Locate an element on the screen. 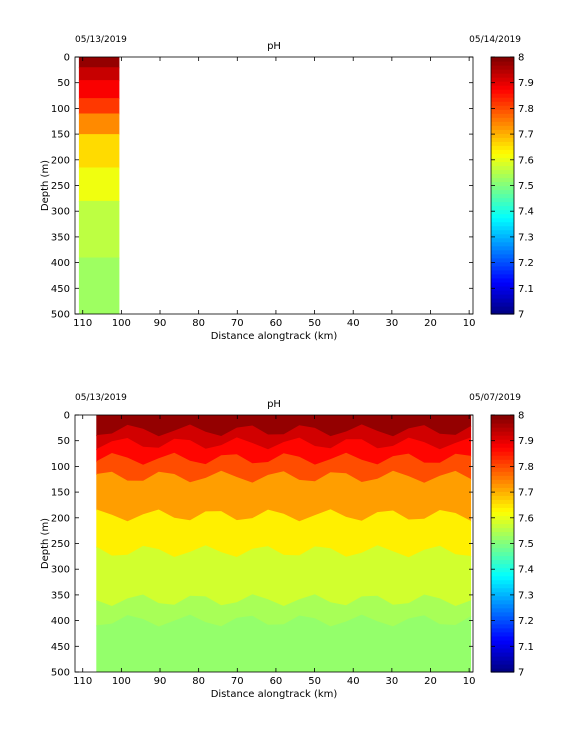 This screenshot has width=576, height=756. x-tick-label: 110 is located at coordinates (82, 681).